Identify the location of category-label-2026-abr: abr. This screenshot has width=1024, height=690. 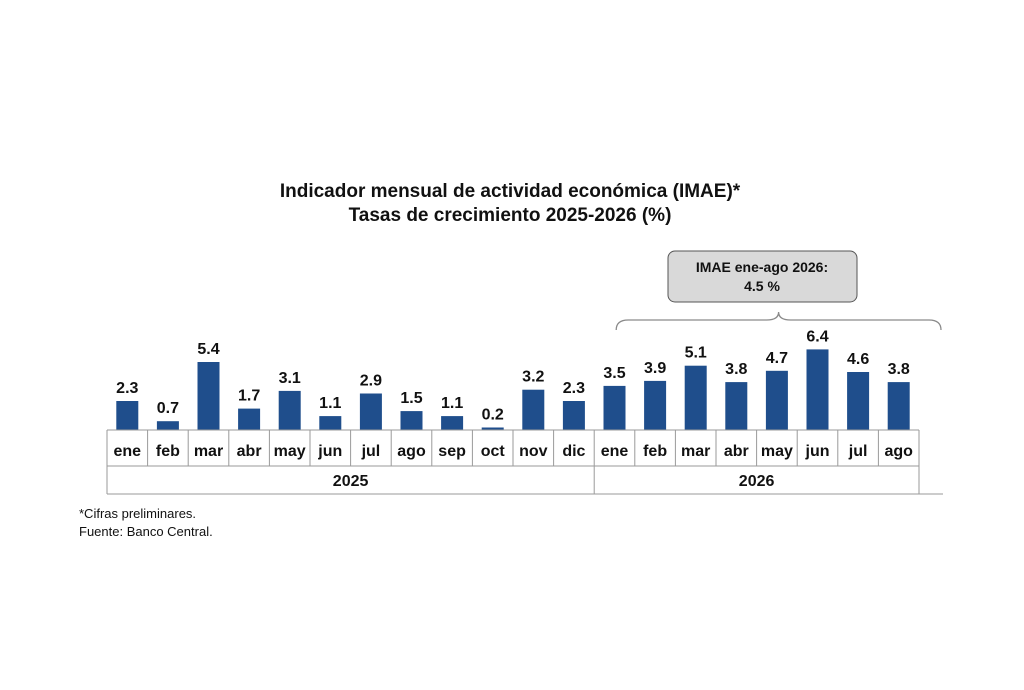
(736, 451).